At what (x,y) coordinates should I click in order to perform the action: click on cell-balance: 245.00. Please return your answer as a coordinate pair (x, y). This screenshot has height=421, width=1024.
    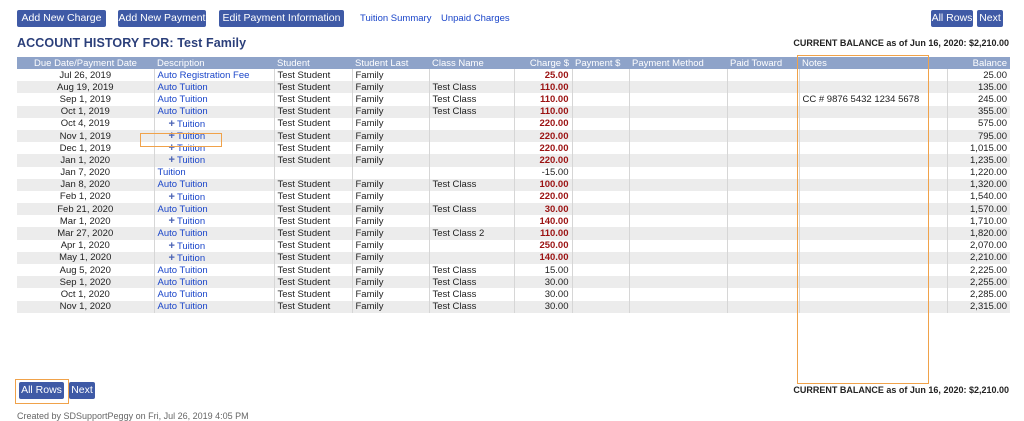
    Looking at the image, I should click on (978, 99).